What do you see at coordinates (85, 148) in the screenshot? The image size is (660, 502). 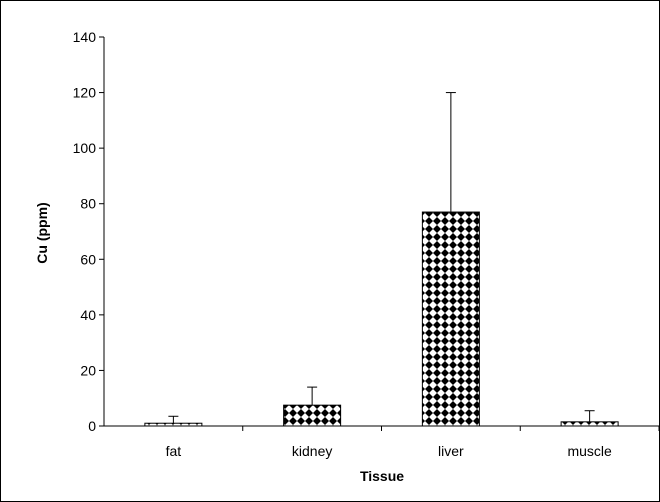 I see `y-tick-label: 100` at bounding box center [85, 148].